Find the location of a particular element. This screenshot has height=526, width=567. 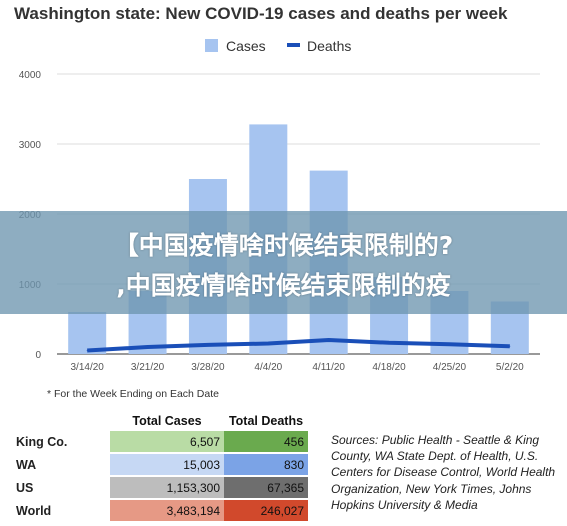

cell-total-cases: 3,483,194 is located at coordinates (167, 511).